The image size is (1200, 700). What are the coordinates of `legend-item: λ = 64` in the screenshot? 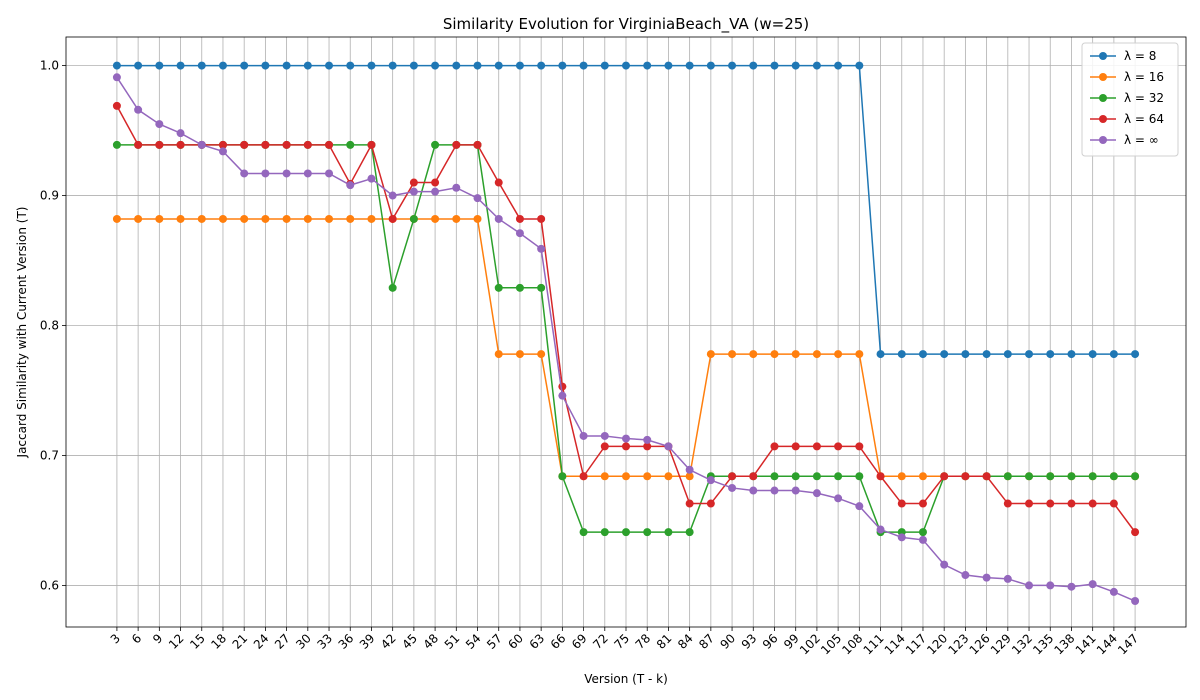 It's located at (1127, 119).